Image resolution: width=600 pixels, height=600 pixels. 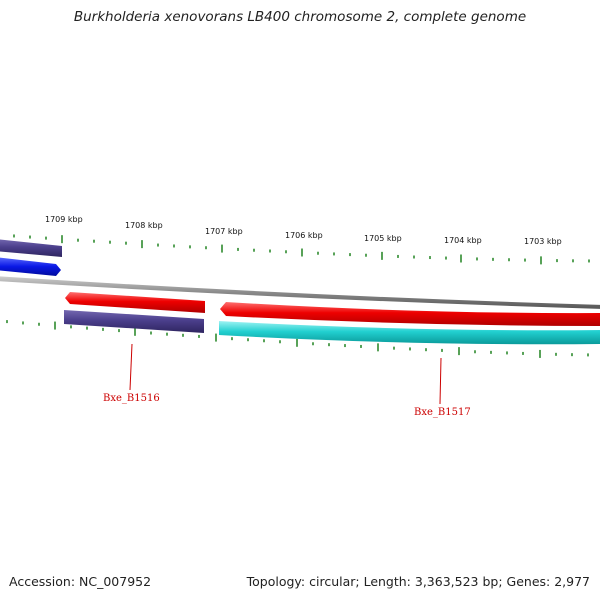 I want to click on gene-arc-blue-top, so click(x=30, y=266).